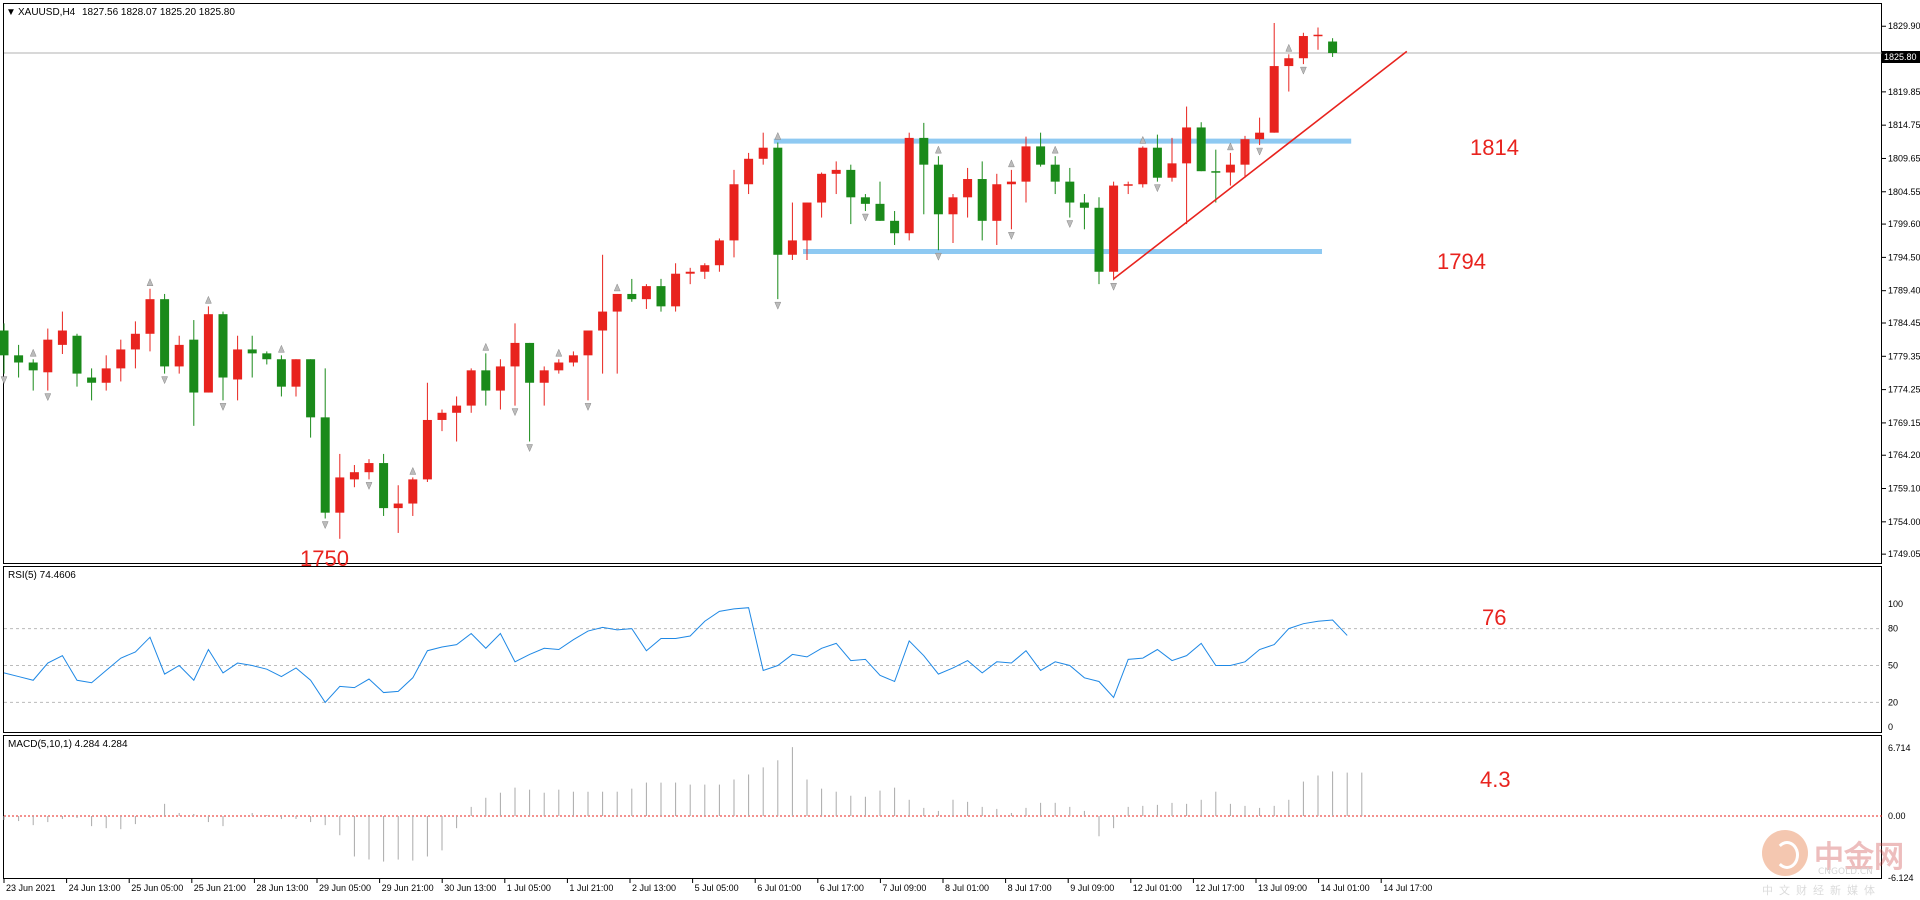  What do you see at coordinates (1219, 888) in the screenshot?
I see `time-axis-label: 12 Jul 17:00` at bounding box center [1219, 888].